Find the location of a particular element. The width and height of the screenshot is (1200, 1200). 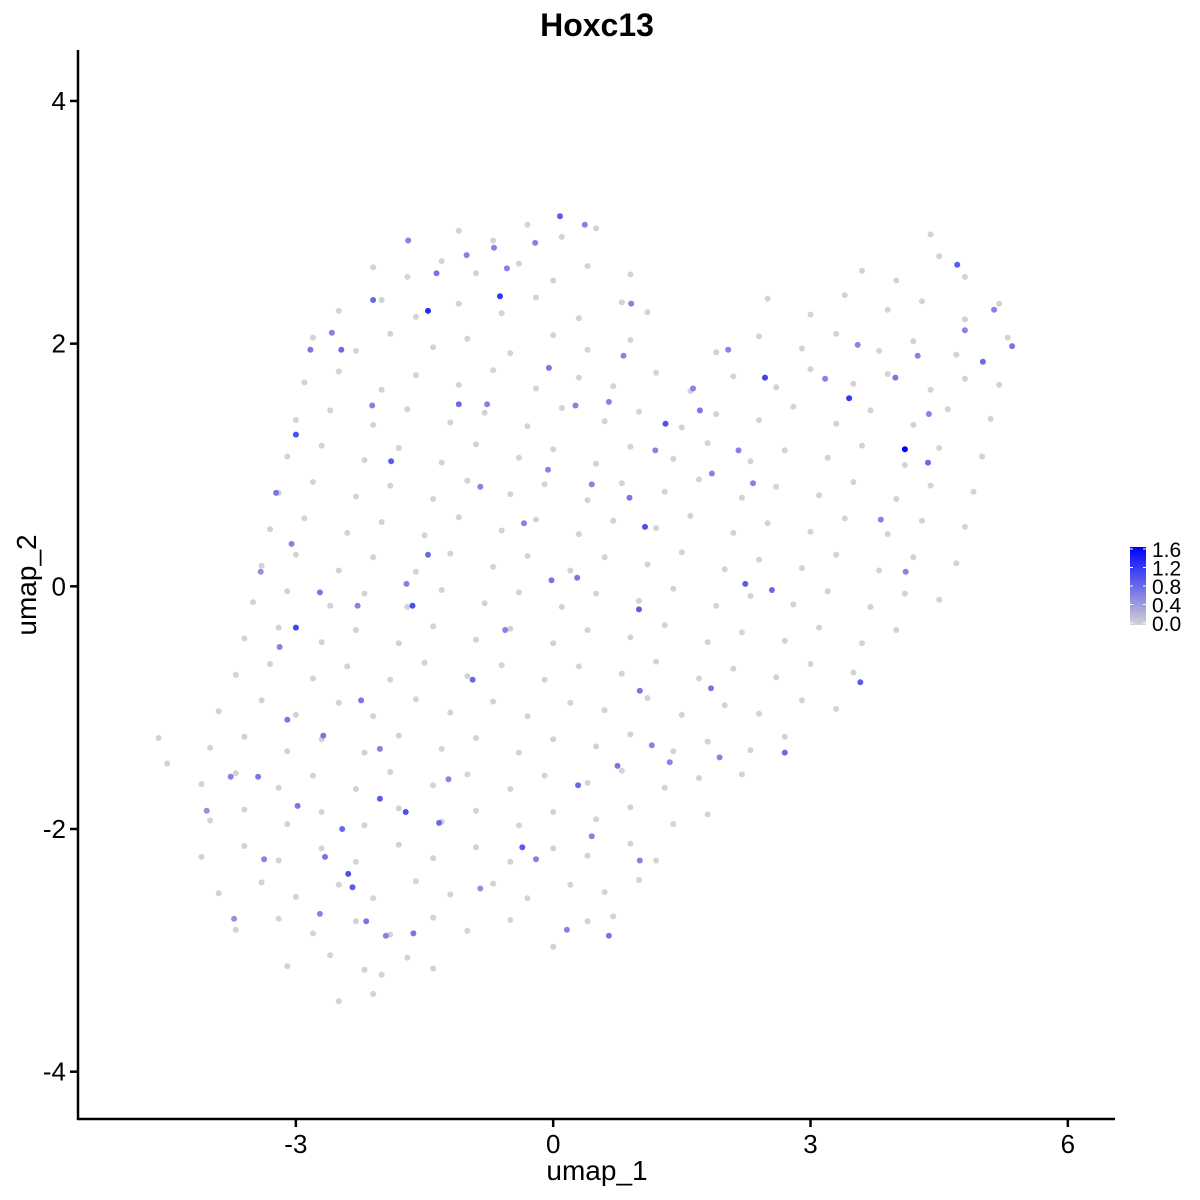

y-tick-label: -4 is located at coordinates (54, 1072).